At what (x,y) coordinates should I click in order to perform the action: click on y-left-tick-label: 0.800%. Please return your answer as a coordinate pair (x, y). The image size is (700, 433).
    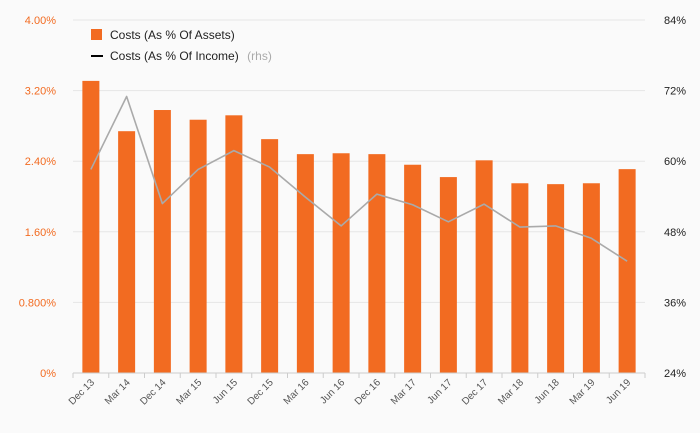
    Looking at the image, I should click on (38, 303).